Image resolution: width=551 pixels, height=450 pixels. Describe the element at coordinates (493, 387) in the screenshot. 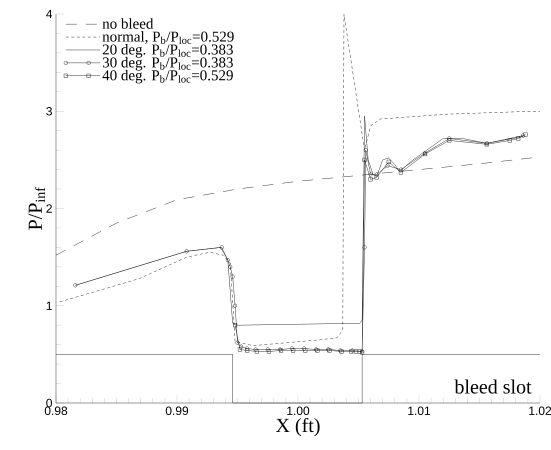

I see `annotation: bleed slot` at that location.